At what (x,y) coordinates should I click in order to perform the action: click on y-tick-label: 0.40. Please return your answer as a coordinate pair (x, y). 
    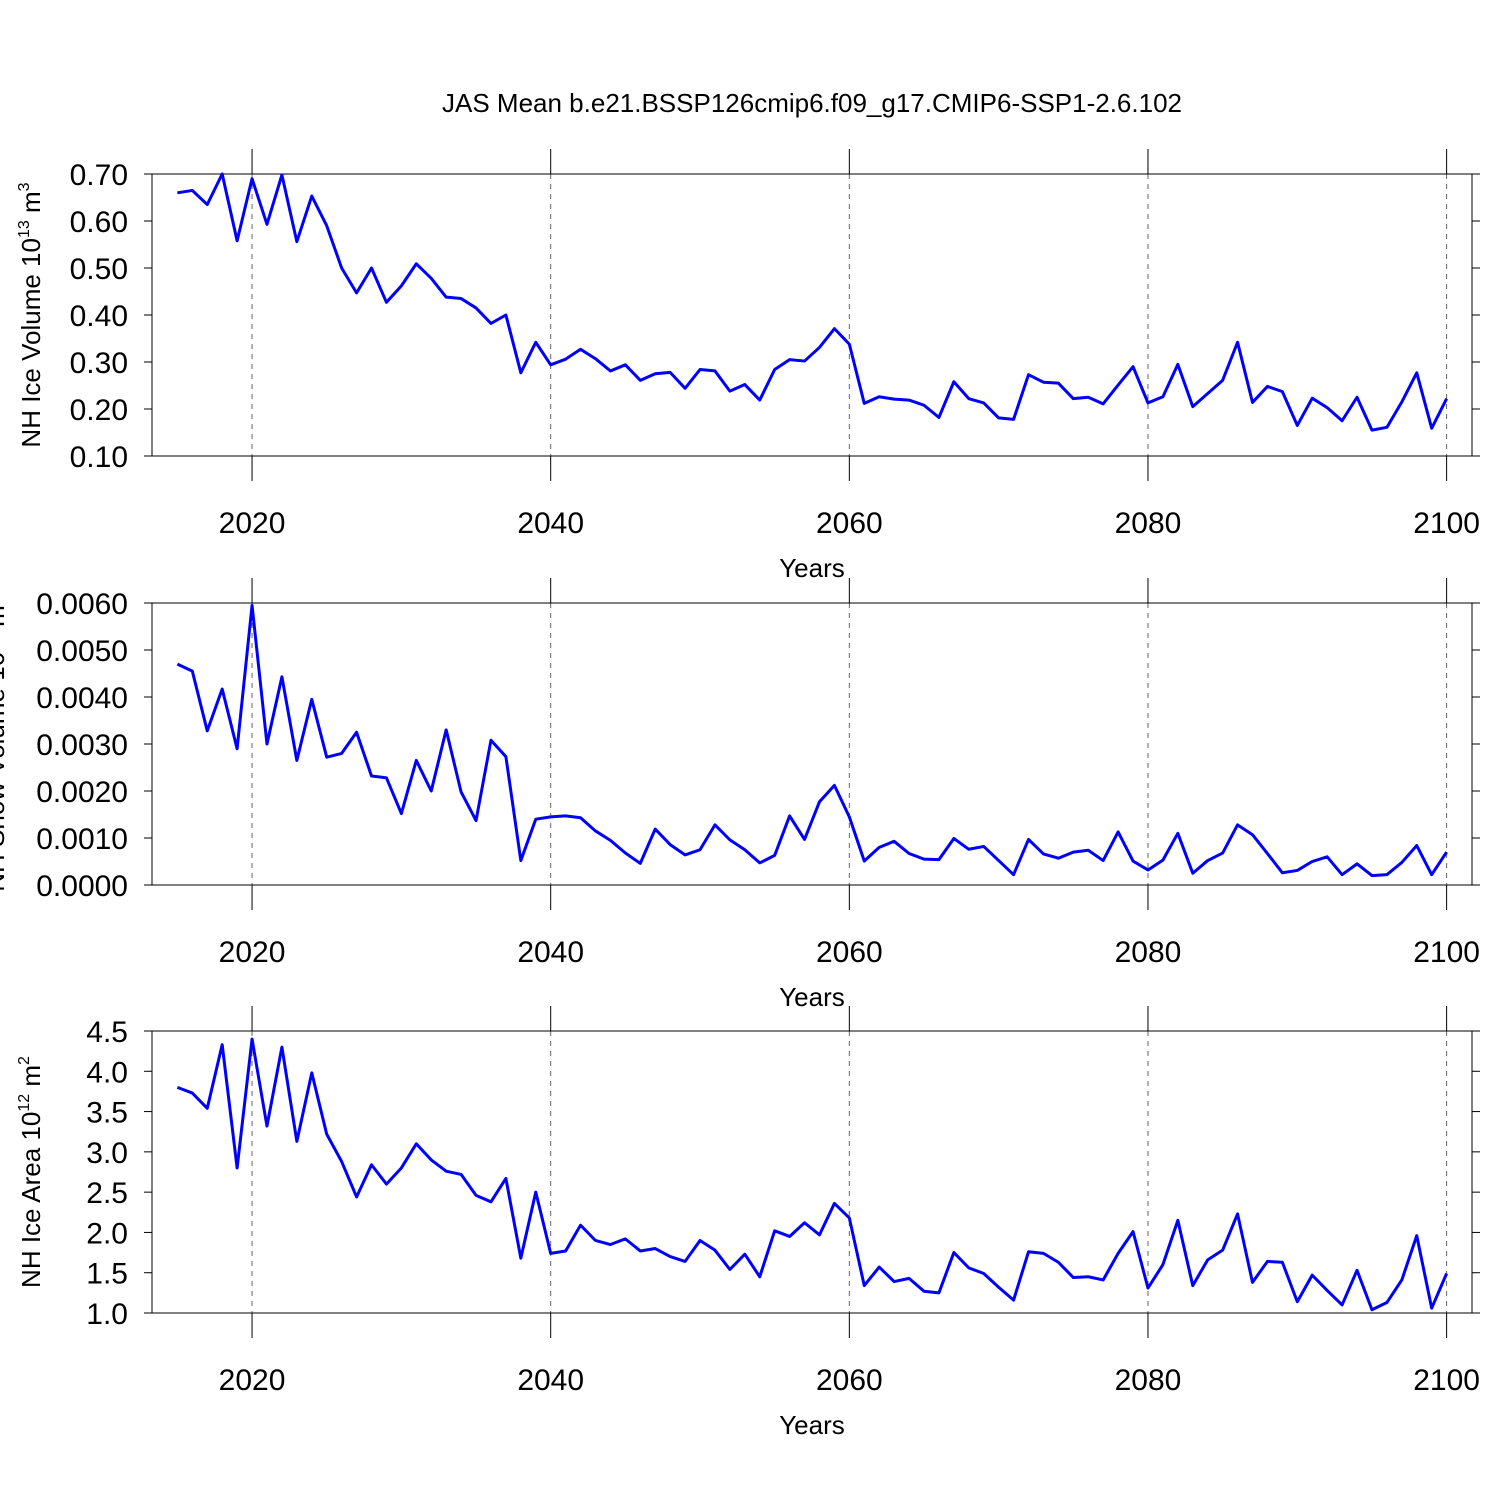
    Looking at the image, I should click on (99, 316).